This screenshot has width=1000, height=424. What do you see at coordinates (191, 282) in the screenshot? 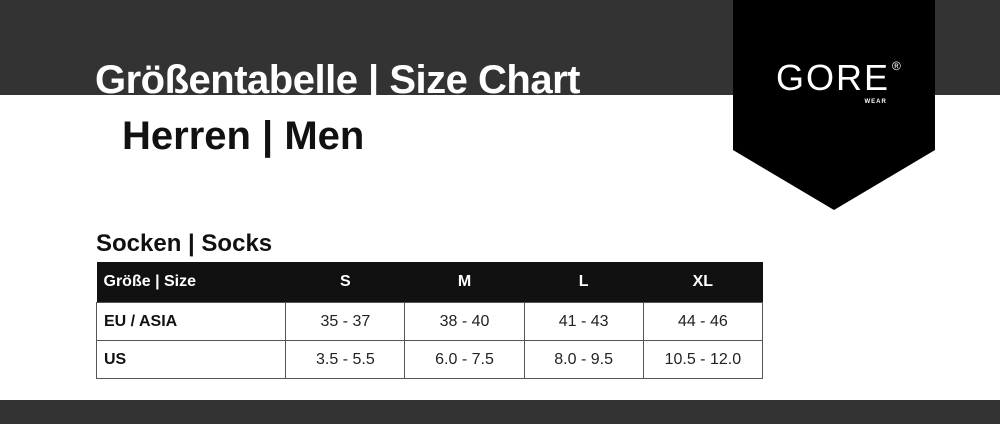
I see `header-cell: Größe | Size` at bounding box center [191, 282].